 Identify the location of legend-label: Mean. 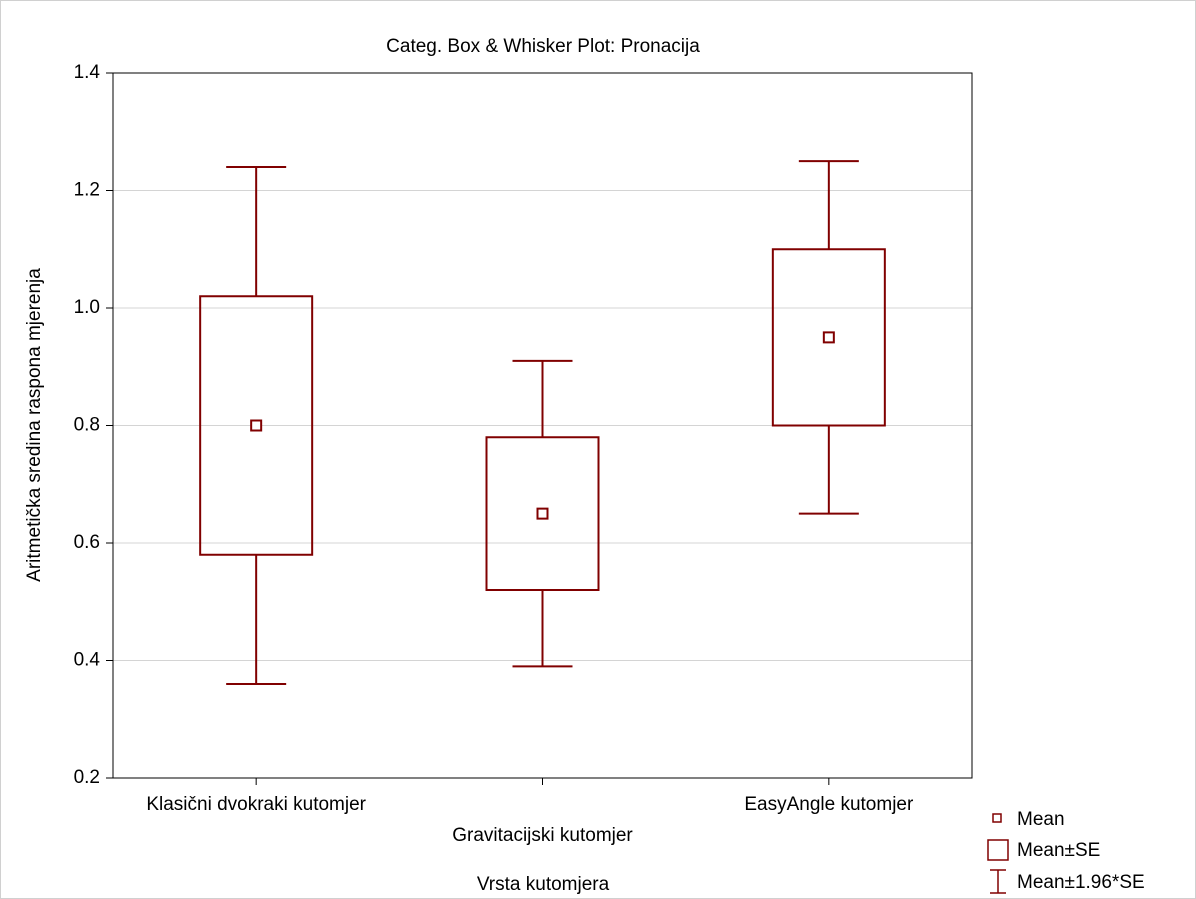
(1041, 819).